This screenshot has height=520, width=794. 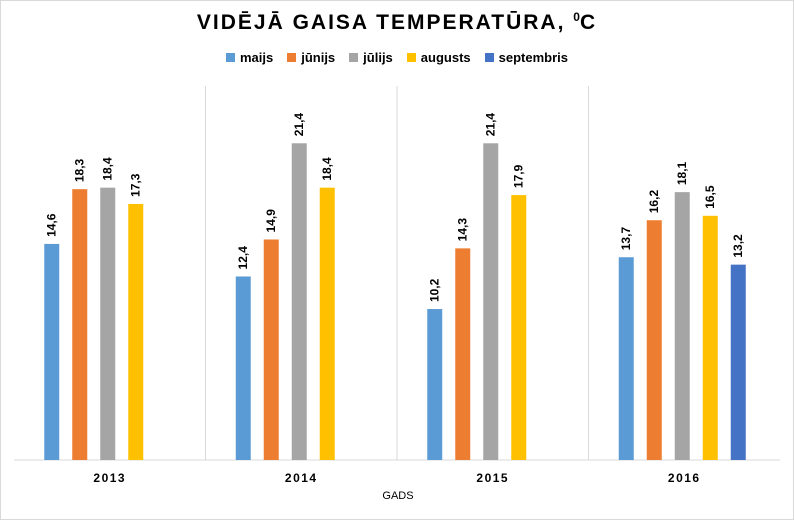 What do you see at coordinates (397, 57) in the screenshot?
I see `chart-legend: maijs jūnijs jūlijs augusts septembris` at bounding box center [397, 57].